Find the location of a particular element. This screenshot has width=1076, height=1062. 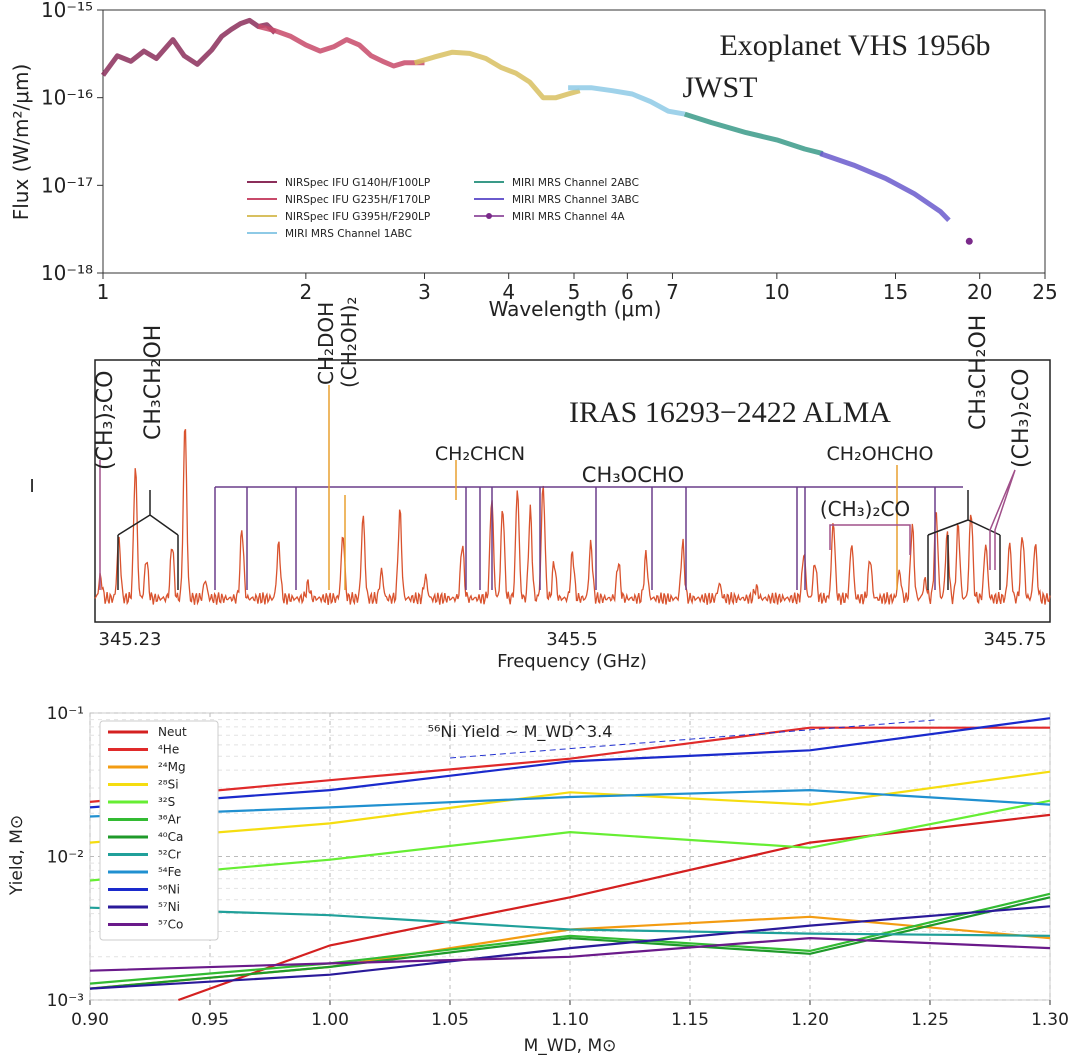

p3-legend-label: ⁴He is located at coordinates (168, 750).